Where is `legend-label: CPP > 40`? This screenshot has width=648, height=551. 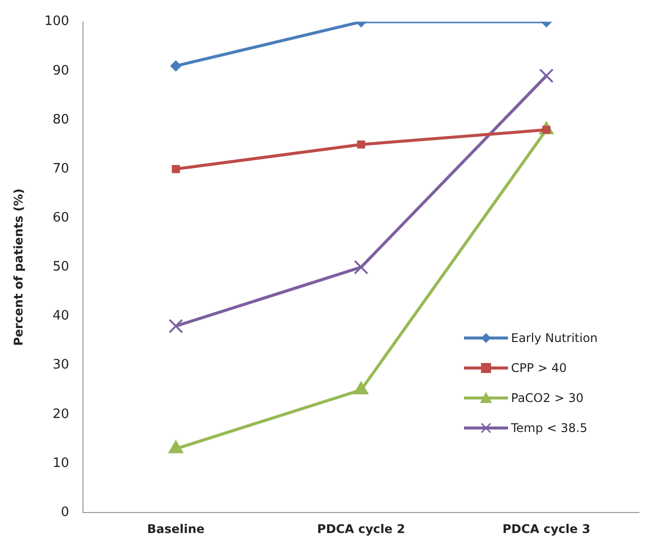
legend-label: CPP > 40 is located at coordinates (539, 367).